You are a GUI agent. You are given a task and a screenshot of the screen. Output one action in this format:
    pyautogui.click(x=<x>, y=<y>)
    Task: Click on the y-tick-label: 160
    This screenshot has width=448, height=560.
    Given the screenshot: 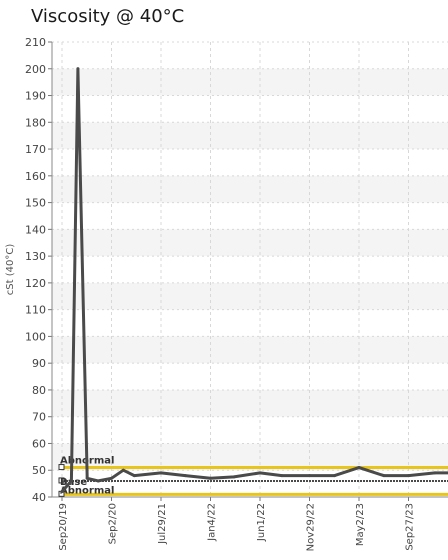 What is the action you would take?
    pyautogui.click(x=35, y=176)
    